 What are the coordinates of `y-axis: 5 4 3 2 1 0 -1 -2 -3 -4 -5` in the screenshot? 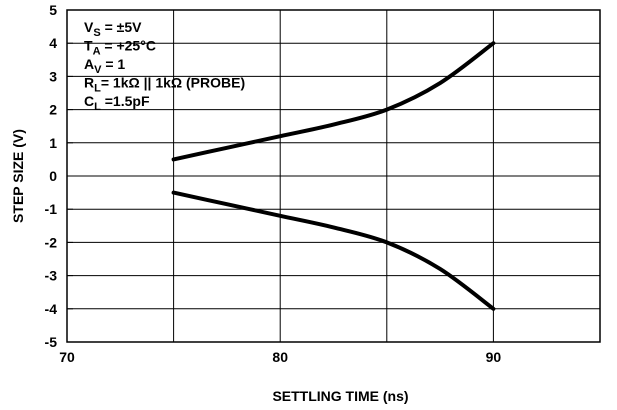 It's located at (59, 176).